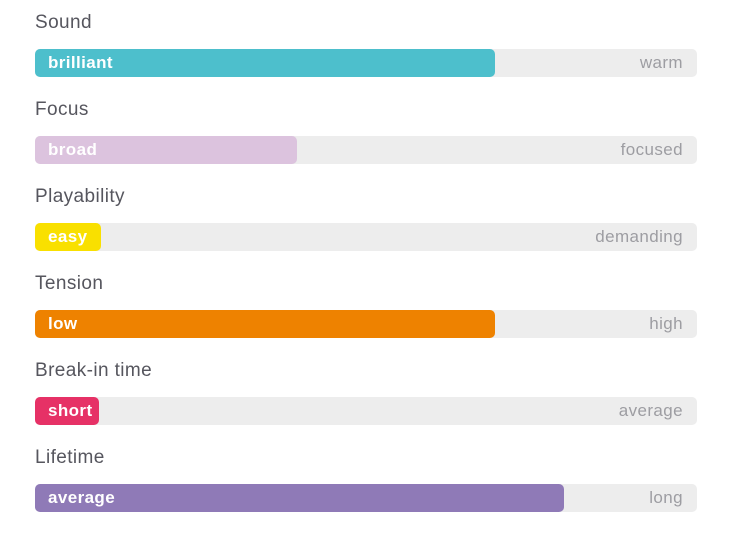 The image size is (735, 542). I want to click on attribute-name: Break-in time, so click(94, 370).